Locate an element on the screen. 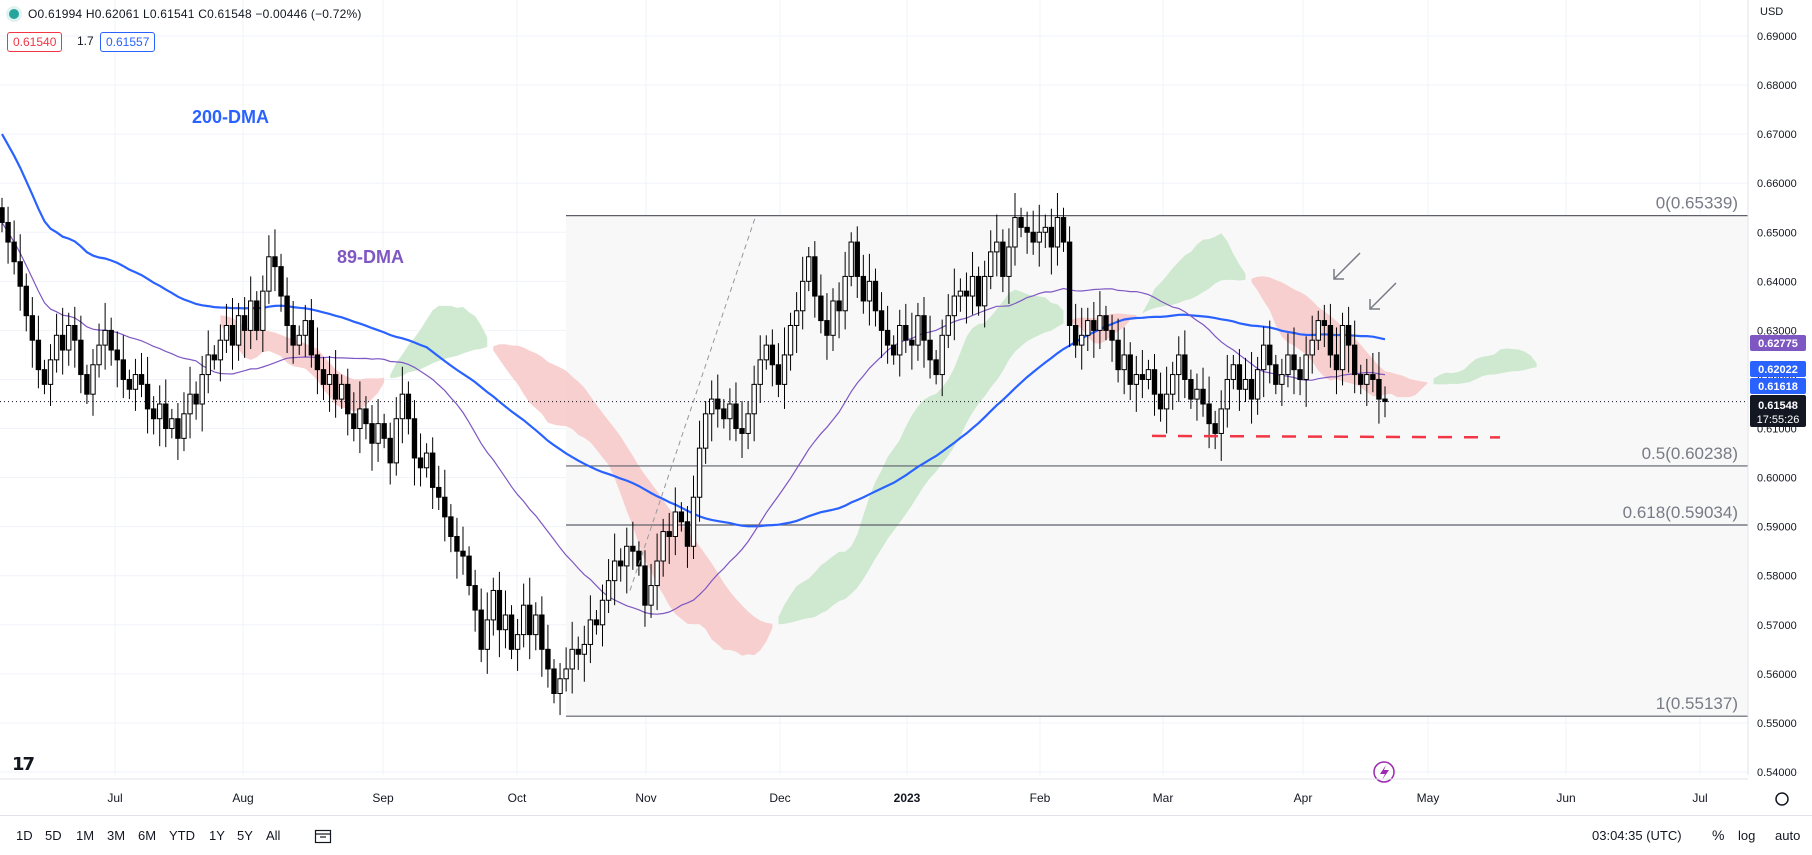 The image size is (1812, 855). percent-scale-button: % is located at coordinates (1718, 835).